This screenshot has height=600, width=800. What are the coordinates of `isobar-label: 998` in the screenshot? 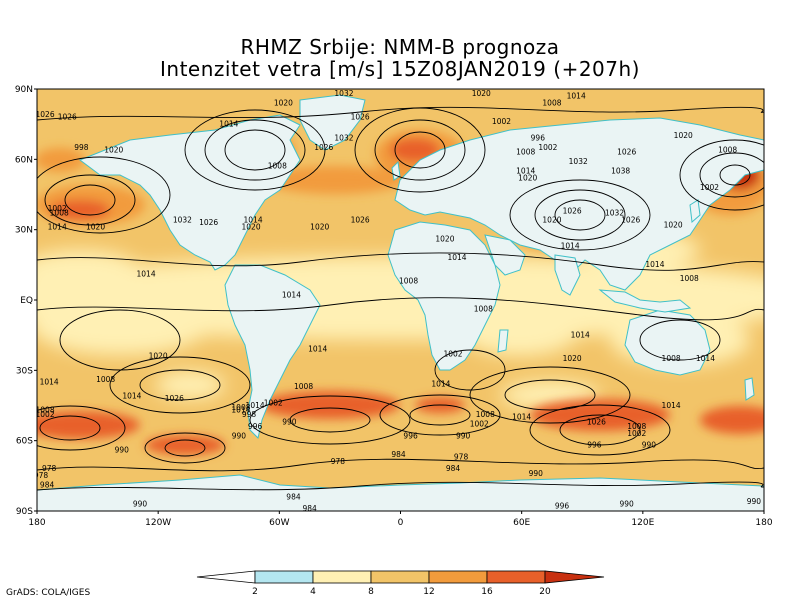 It's located at (81, 147).